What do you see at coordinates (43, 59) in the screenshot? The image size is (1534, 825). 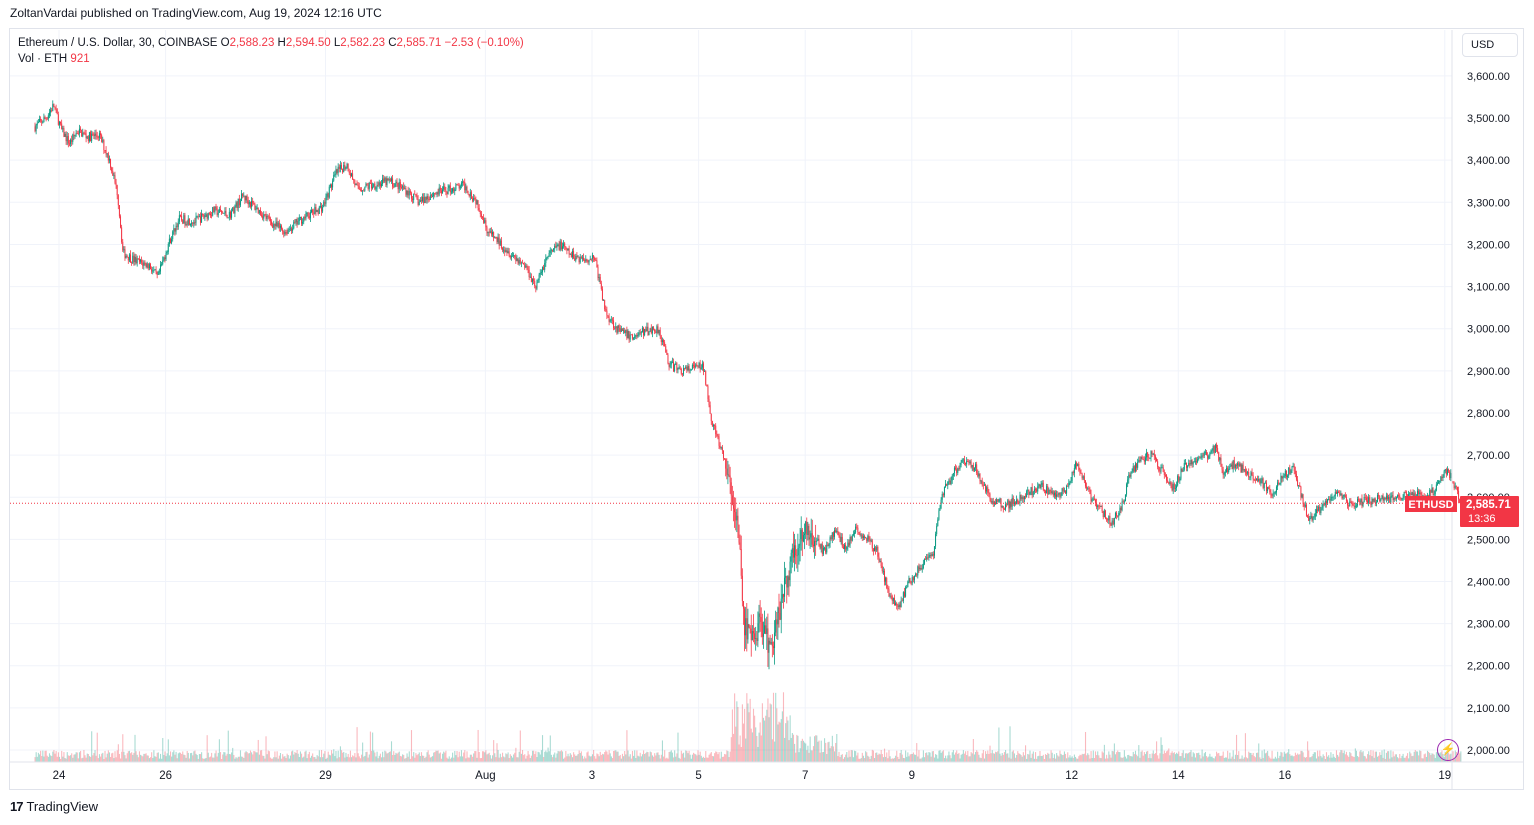 I see `legend-volume-label: Vol · ETH` at bounding box center [43, 59].